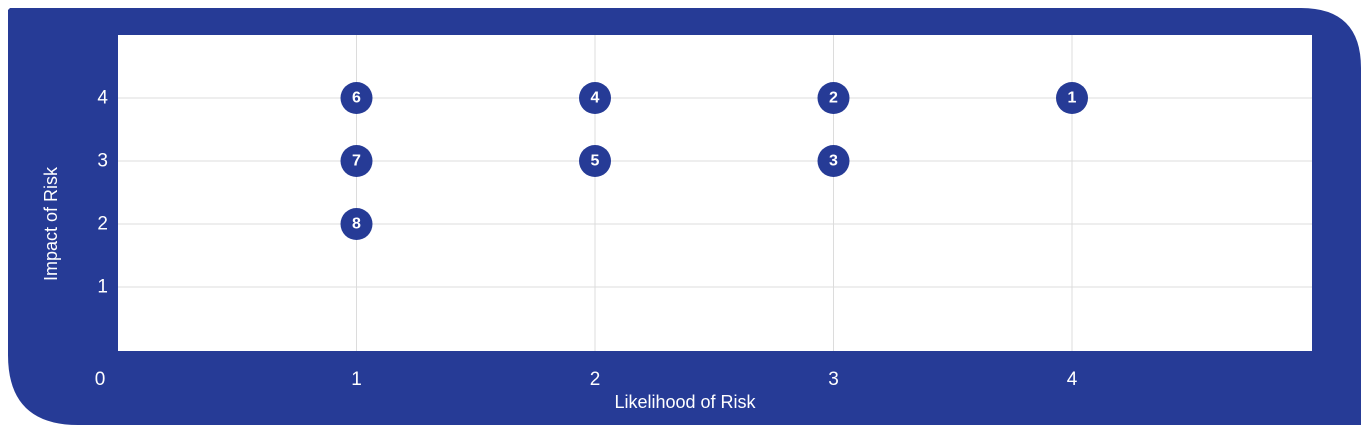  I want to click on risk-point: 3, so click(833, 161).